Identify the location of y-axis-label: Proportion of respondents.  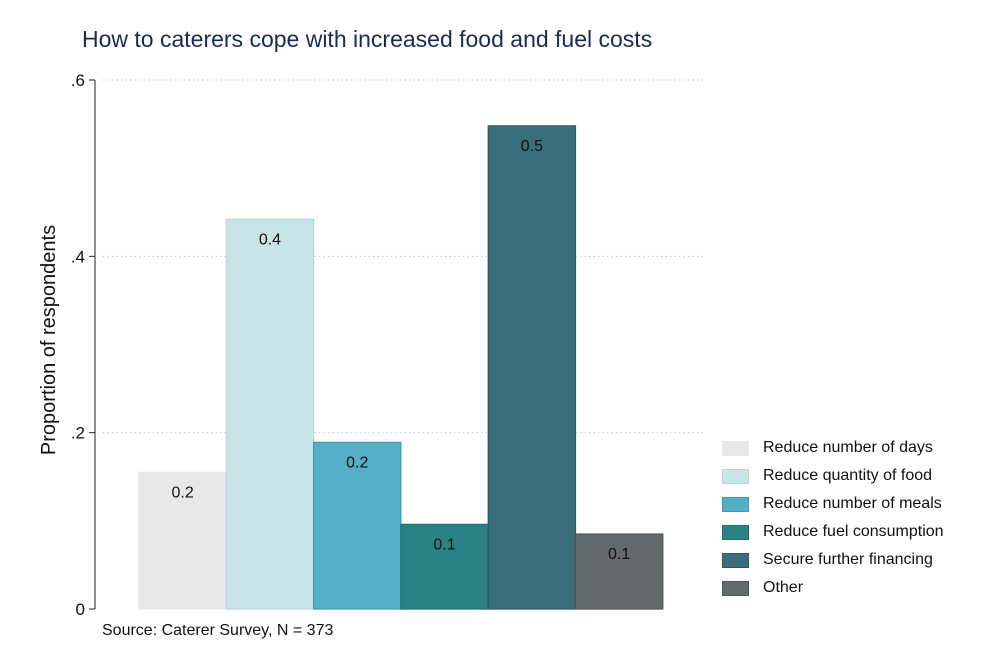
(49, 340).